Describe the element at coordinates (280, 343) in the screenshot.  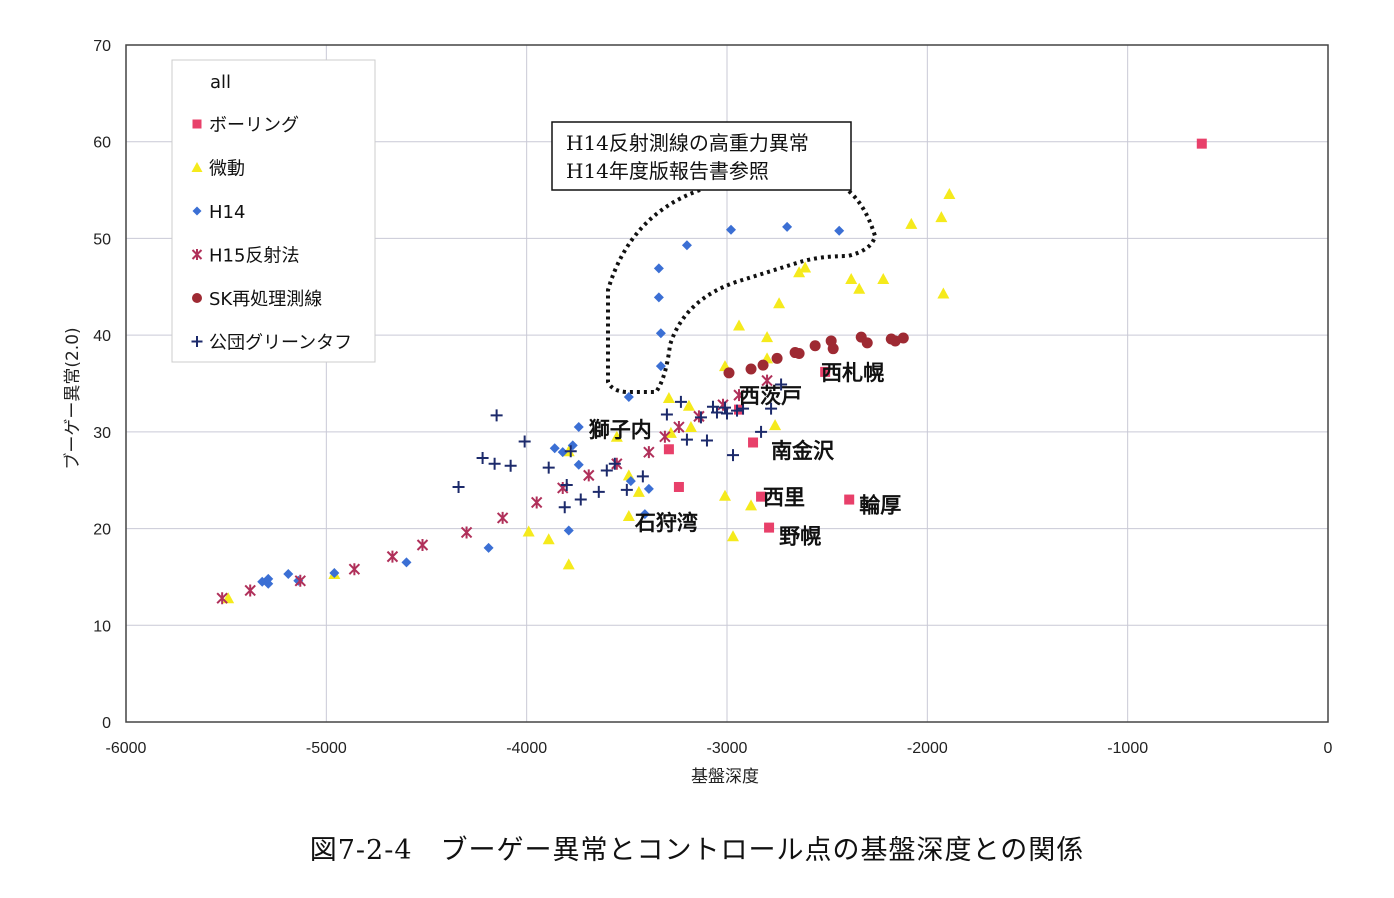
I see `legend-item-label: 公団グリーンタフ` at that location.